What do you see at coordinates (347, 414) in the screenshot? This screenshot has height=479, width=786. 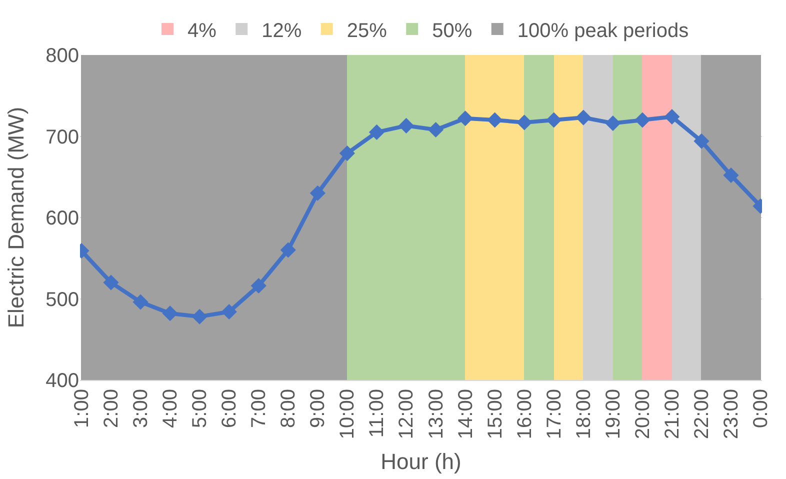 I see `x-tick-label: 10:00` at bounding box center [347, 414].